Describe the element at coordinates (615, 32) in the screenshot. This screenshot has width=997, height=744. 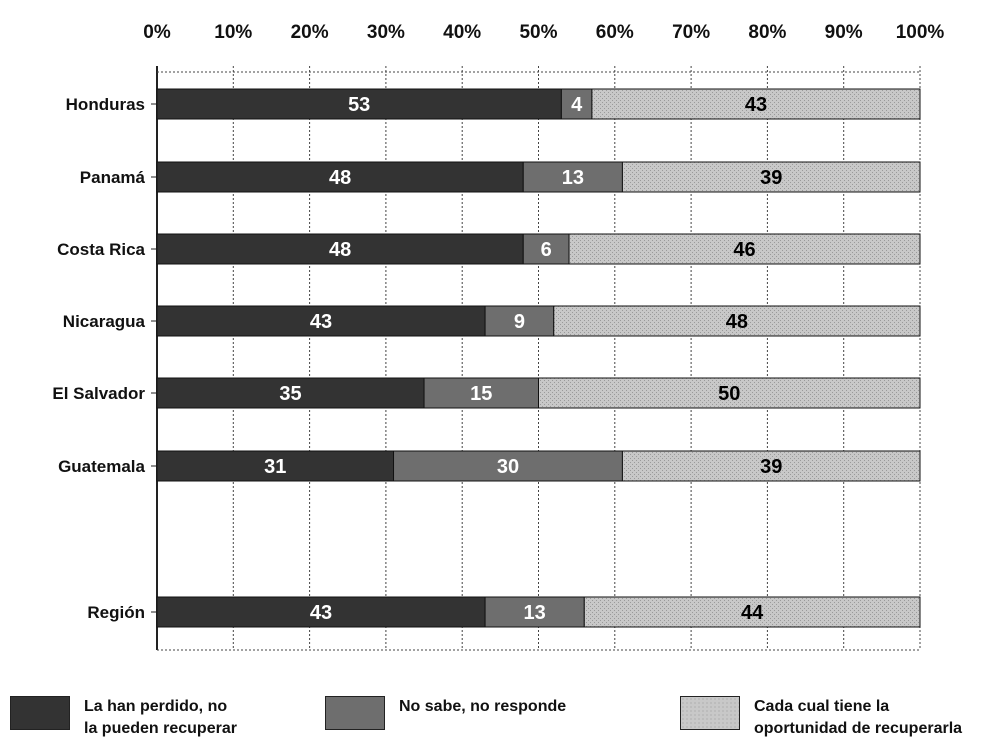
I see `x-tick-label: 60%` at that location.